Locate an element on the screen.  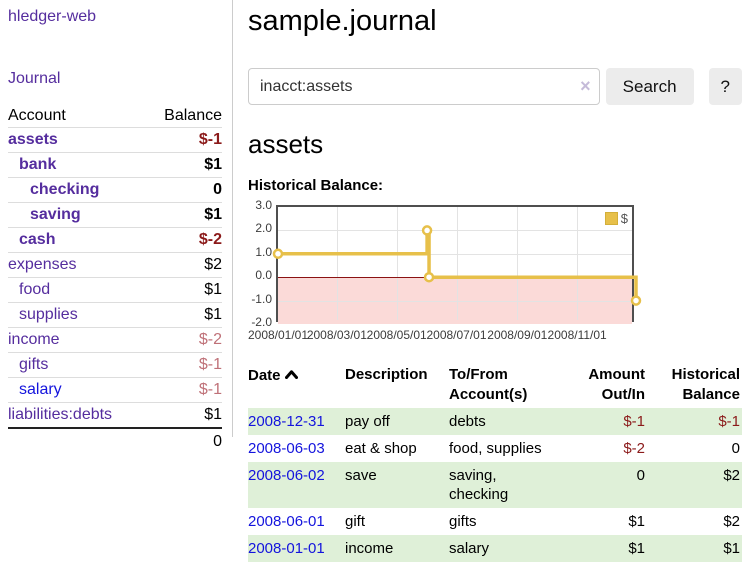
transaction-row: 2008-06-03 eat & shop food, supplies $-2 0 is located at coordinates (495, 448).